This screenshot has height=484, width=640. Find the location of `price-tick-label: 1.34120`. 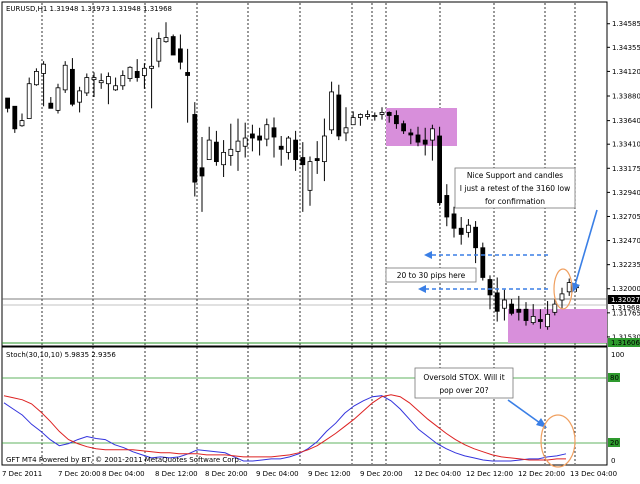

price-tick-label: 1.34120 is located at coordinates (626, 72).